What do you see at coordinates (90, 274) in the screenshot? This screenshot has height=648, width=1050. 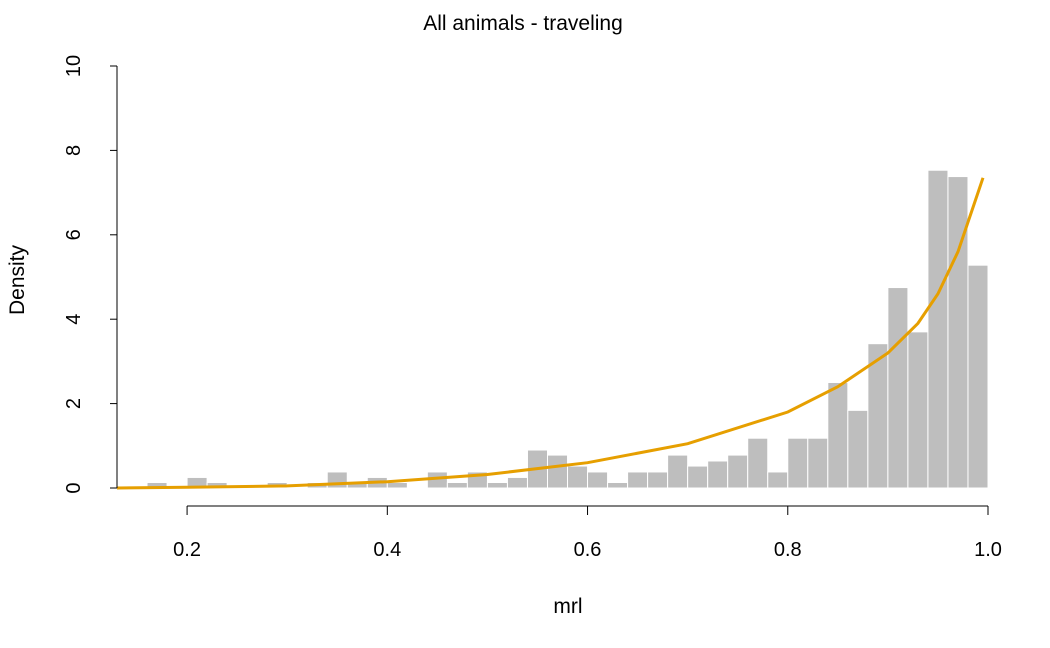 I see `y-axis: 0 2 4 6 8 10` at bounding box center [90, 274].